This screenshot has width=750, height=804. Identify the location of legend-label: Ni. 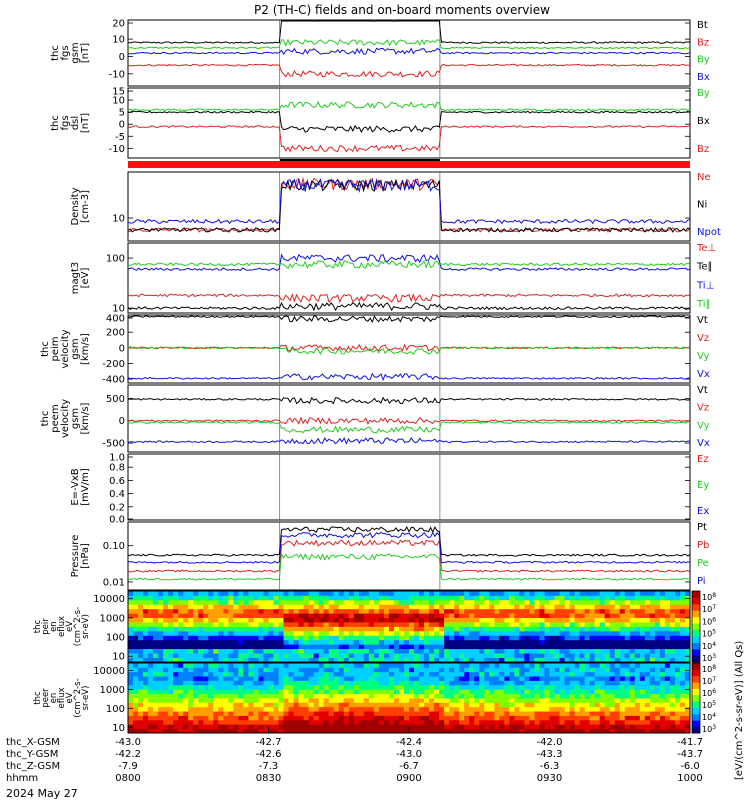
(702, 205).